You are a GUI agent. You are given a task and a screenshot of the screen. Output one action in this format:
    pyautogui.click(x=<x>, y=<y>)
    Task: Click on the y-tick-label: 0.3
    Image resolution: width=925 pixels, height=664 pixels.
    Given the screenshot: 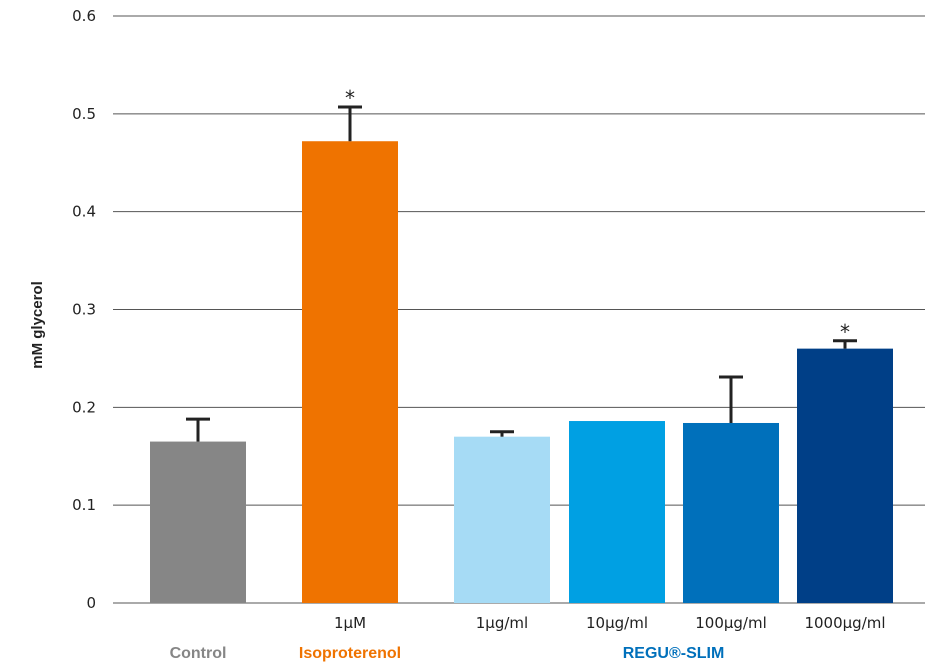 What is the action you would take?
    pyautogui.click(x=84, y=310)
    